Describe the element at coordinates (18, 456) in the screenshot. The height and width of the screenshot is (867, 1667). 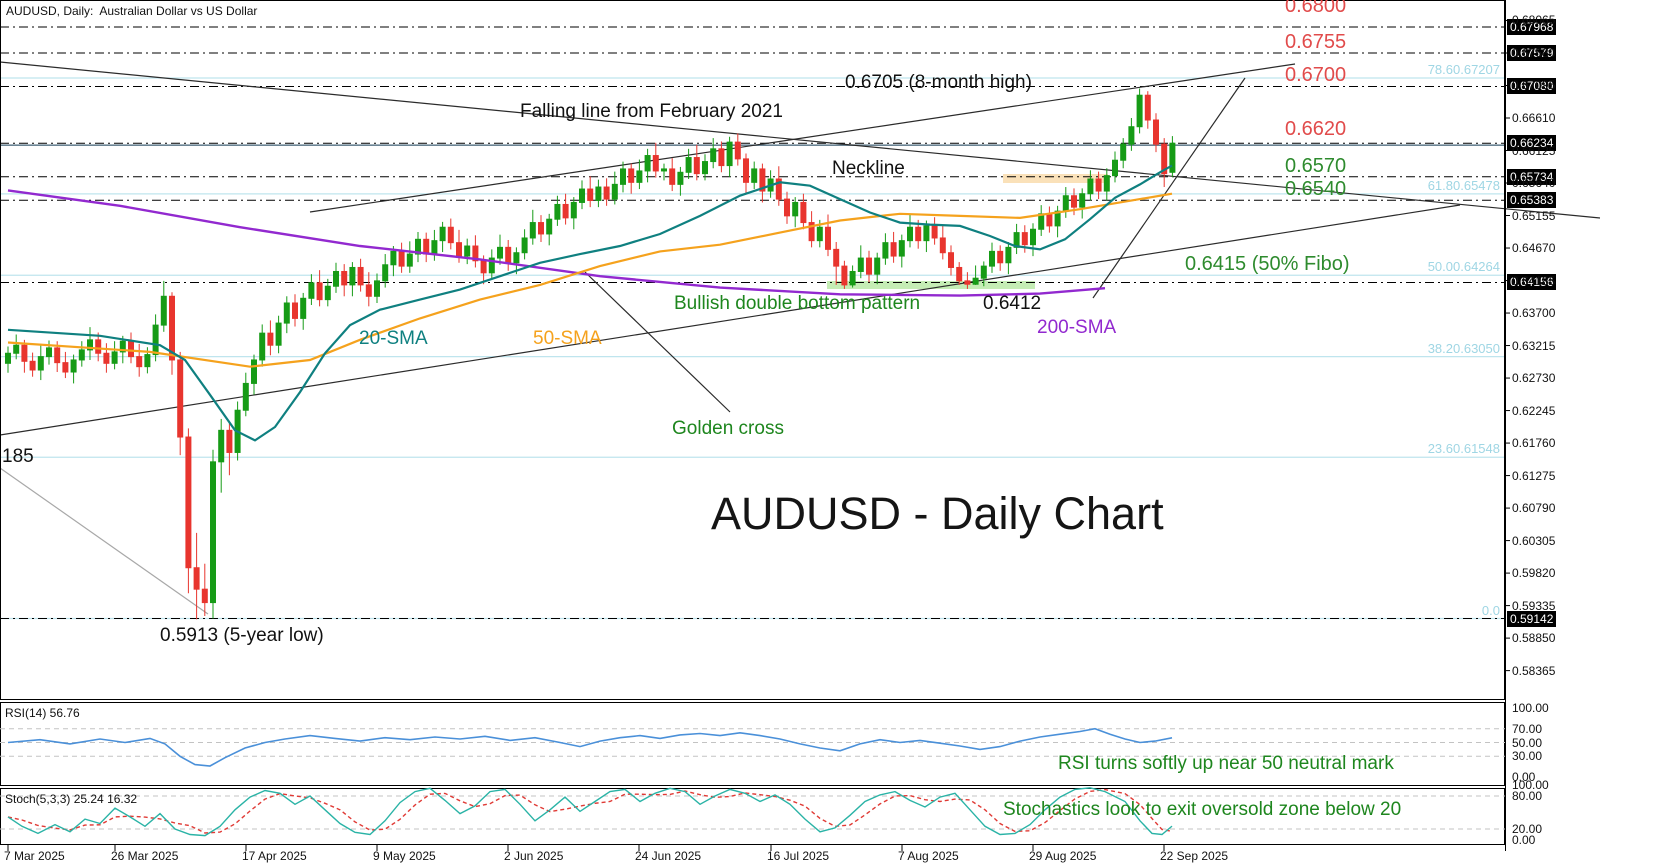
I see `left-clipped-label: 185` at that location.